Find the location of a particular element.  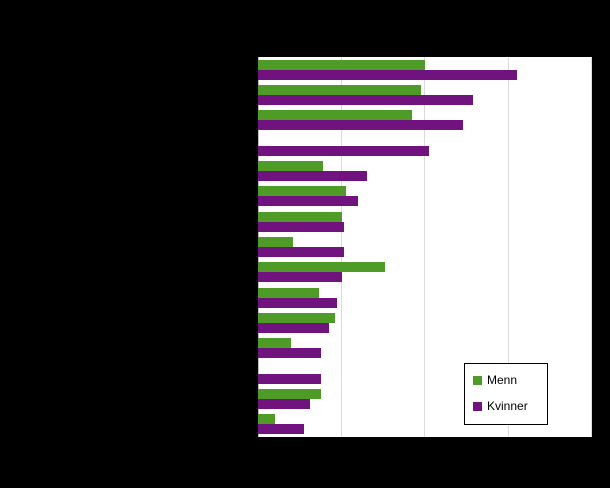

legend-label-kvinner: Kvinner is located at coordinates (507, 406).